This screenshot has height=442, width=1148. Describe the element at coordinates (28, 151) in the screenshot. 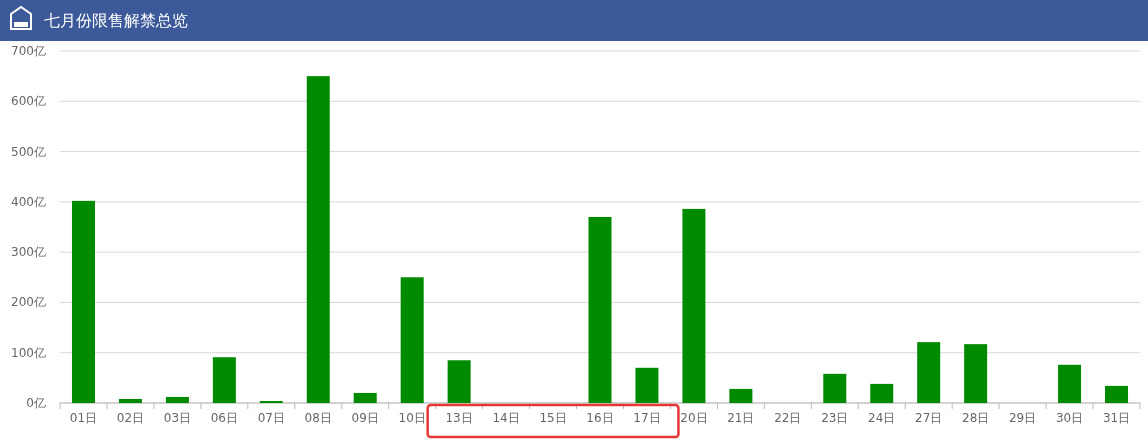

I see `y-tick-label: 500亿` at that location.